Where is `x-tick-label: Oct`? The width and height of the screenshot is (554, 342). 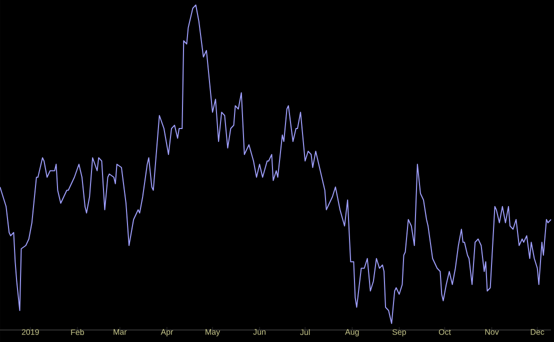 x-tick-label: Oct is located at coordinates (444, 332).